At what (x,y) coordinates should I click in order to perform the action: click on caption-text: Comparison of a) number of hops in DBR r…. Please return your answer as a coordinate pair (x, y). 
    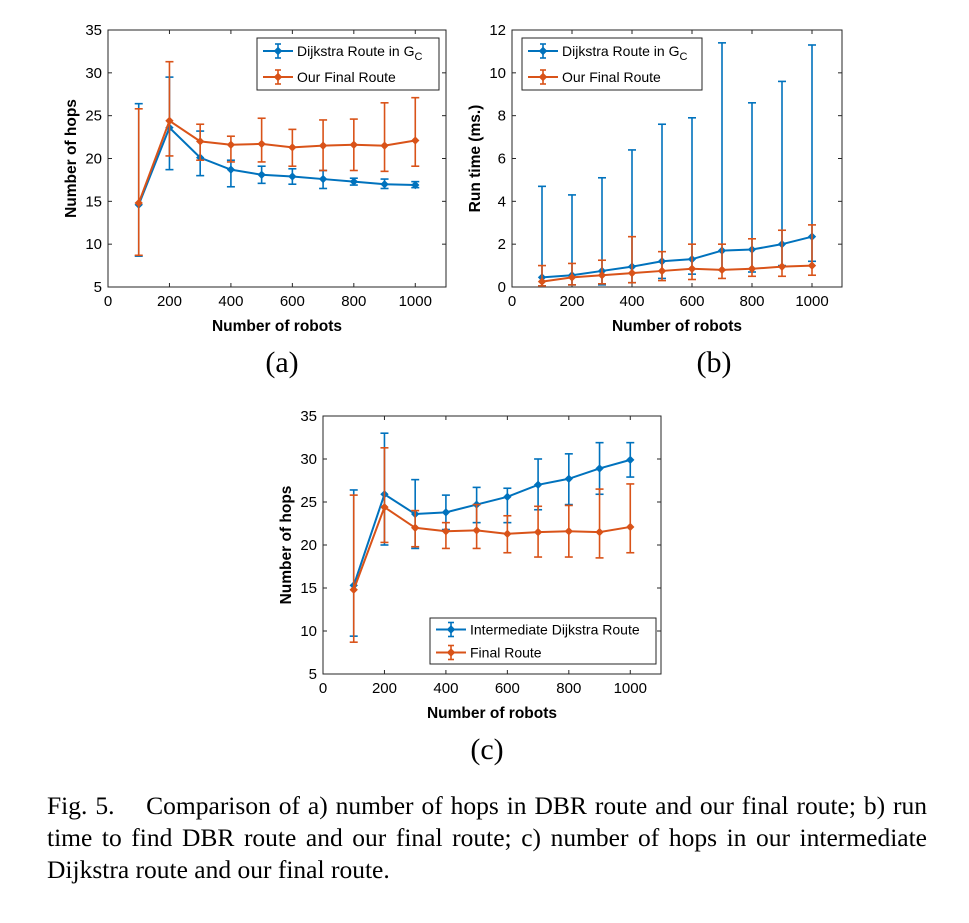
    Looking at the image, I should click on (487, 837).